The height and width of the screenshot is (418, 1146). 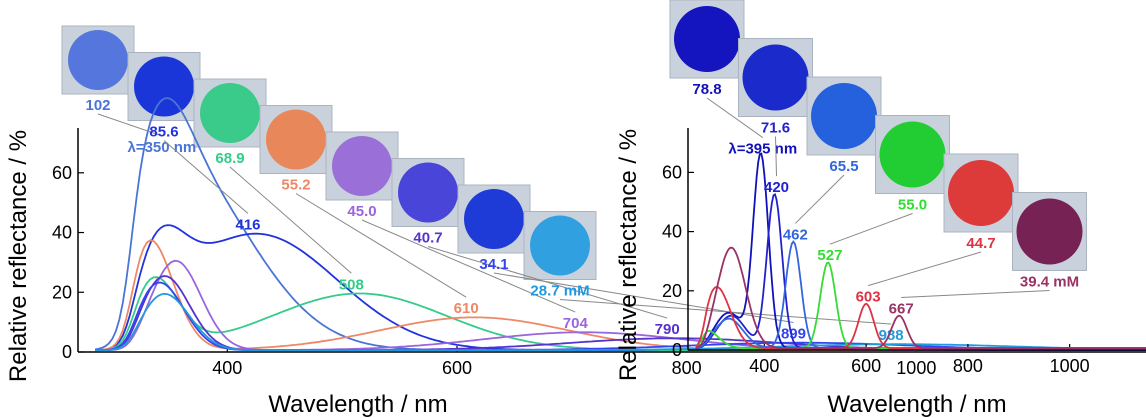 What do you see at coordinates (980, 243) in the screenshot?
I see `concentration-label: 44.7` at bounding box center [980, 243].